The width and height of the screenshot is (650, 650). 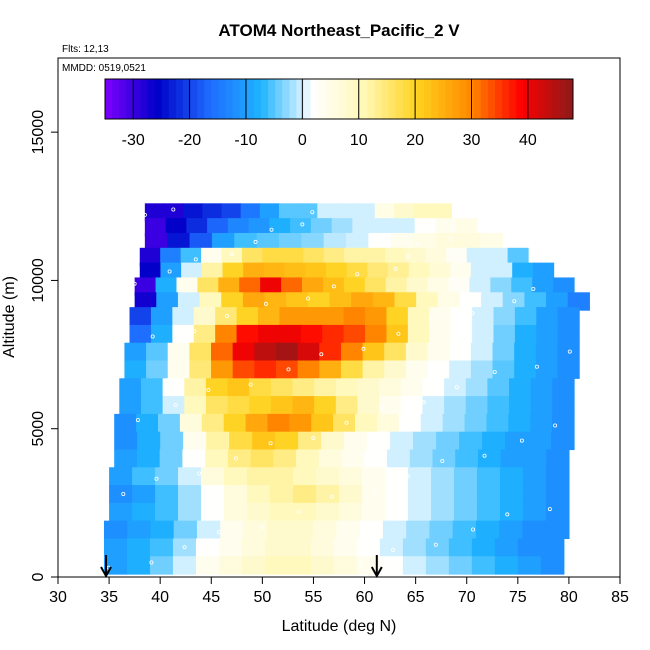 I want to click on x-axis: 30 35 40 45 50 55 60 65 70 75 80 85, so click(x=339, y=591).